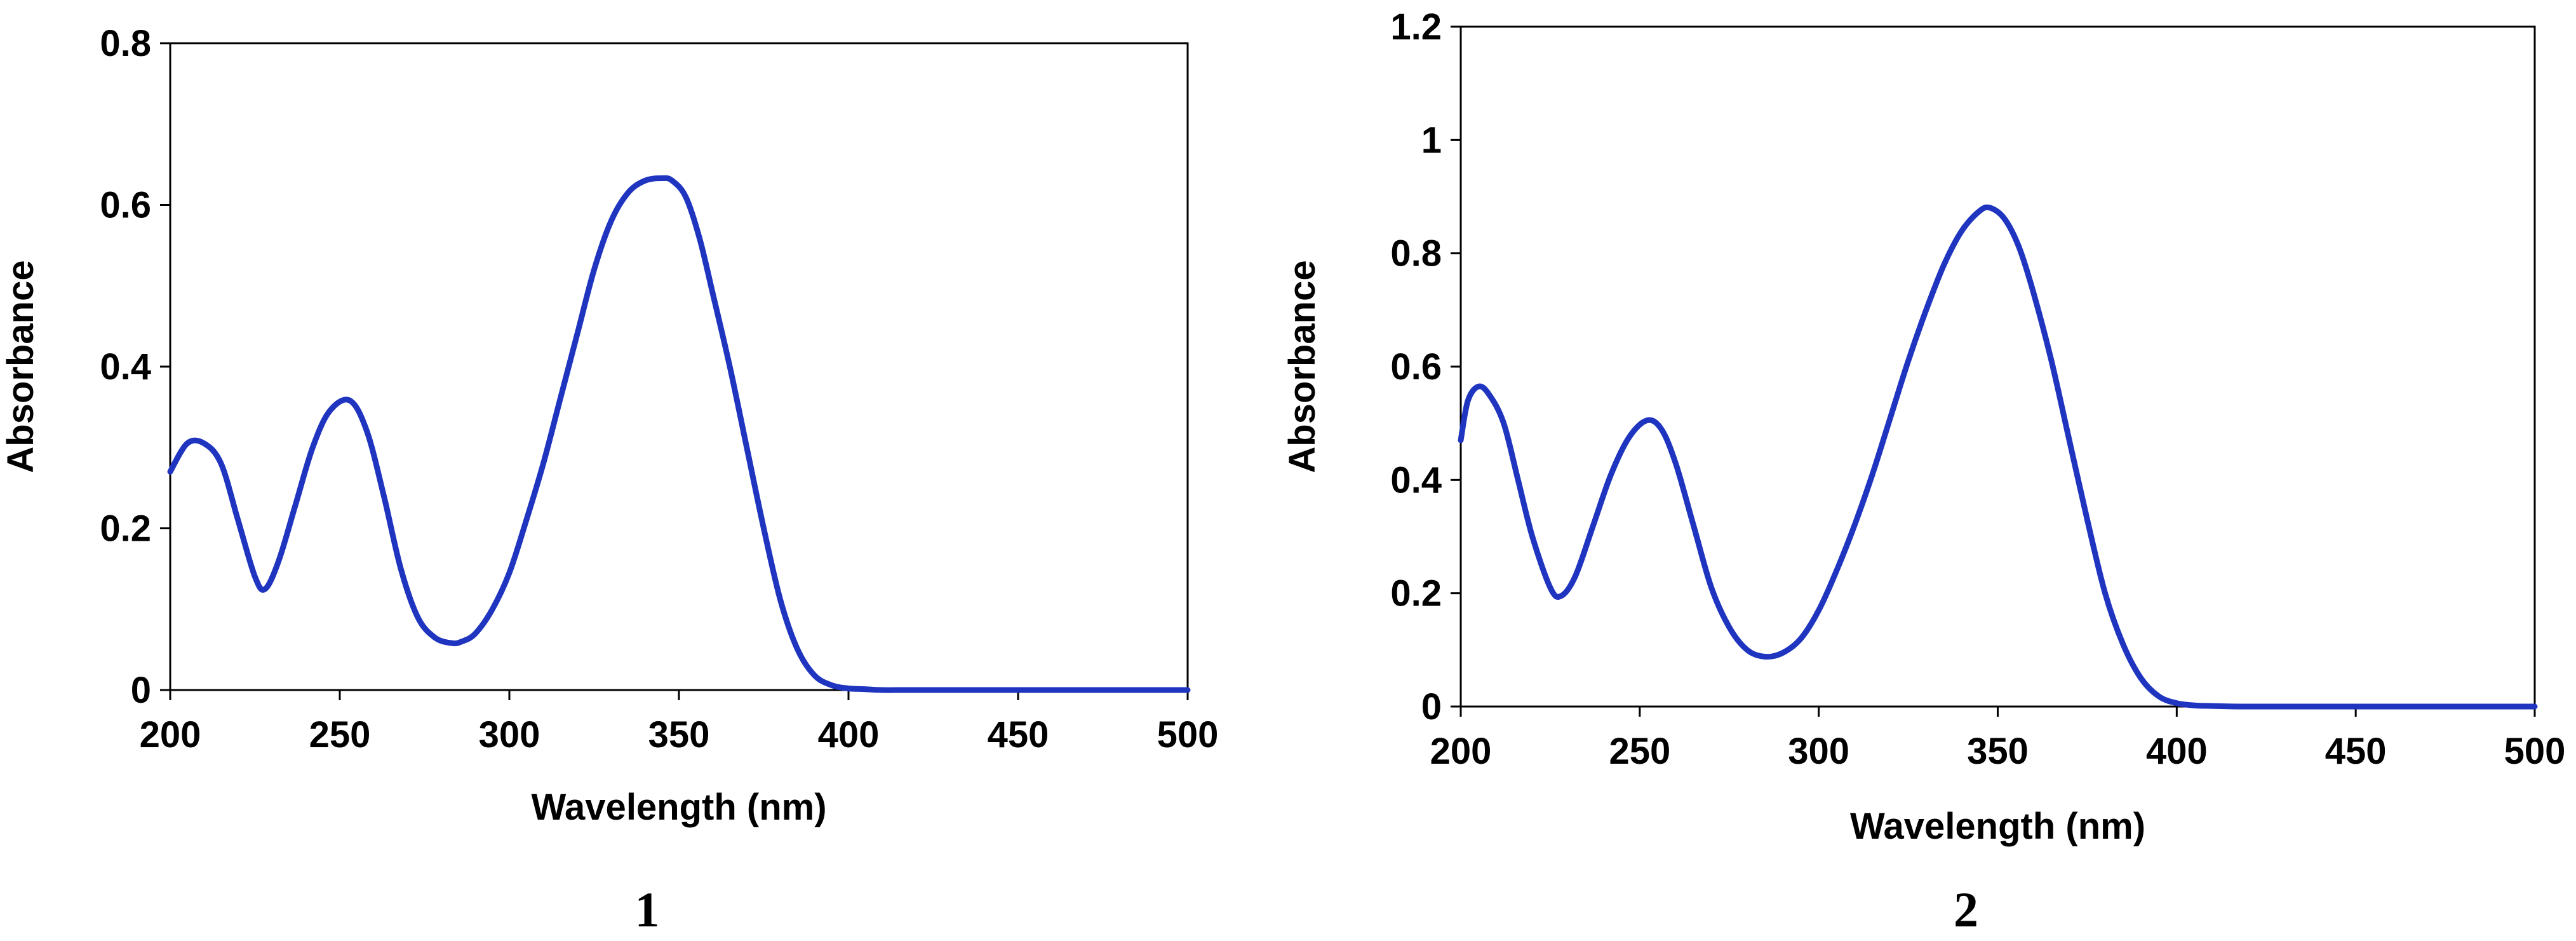 This screenshot has width=2576, height=941. I want to click on y-tick-label: 1.2, so click(1416, 27).